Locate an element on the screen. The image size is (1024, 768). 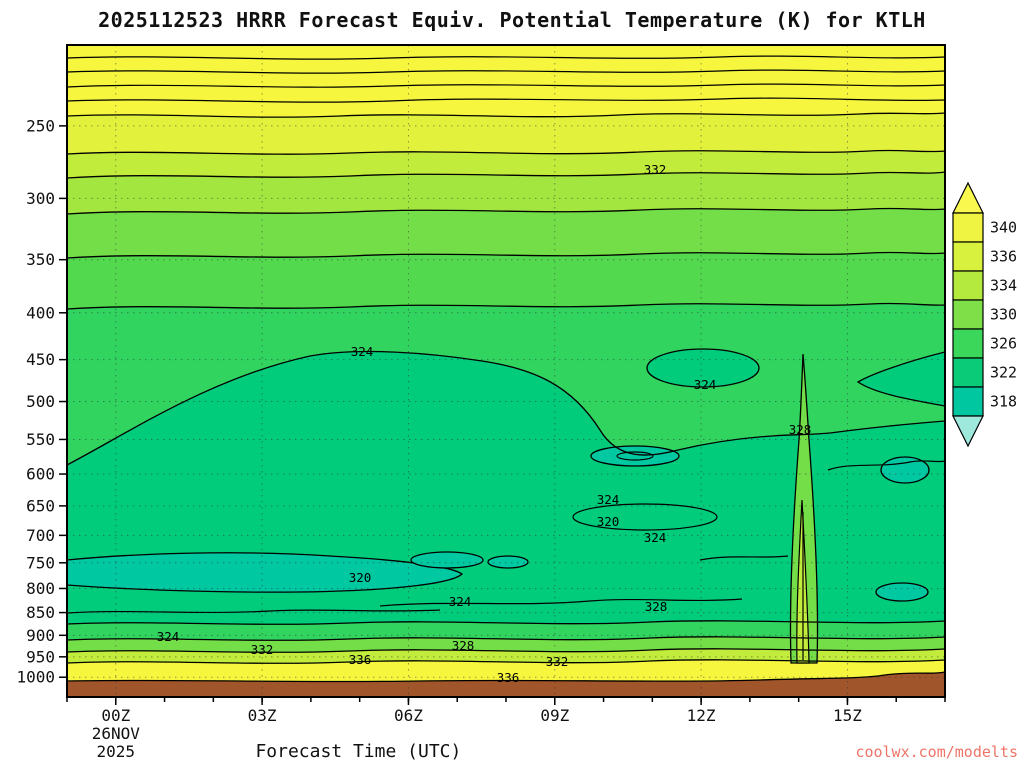
contour-loop-inner is located at coordinates (635, 456).